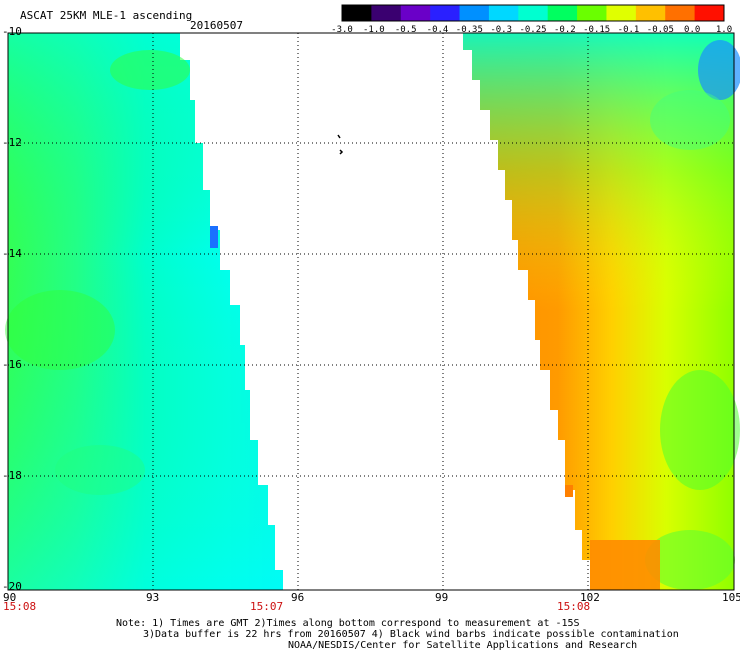 This screenshot has height=652, width=740. Describe the element at coordinates (267, 606) in the screenshot. I see `time-label: 15:07` at that location.